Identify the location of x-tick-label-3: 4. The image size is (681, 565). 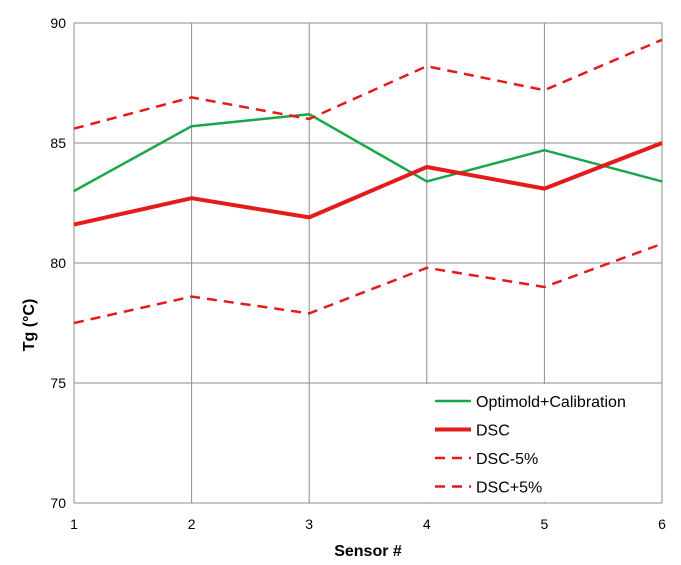
(427, 524).